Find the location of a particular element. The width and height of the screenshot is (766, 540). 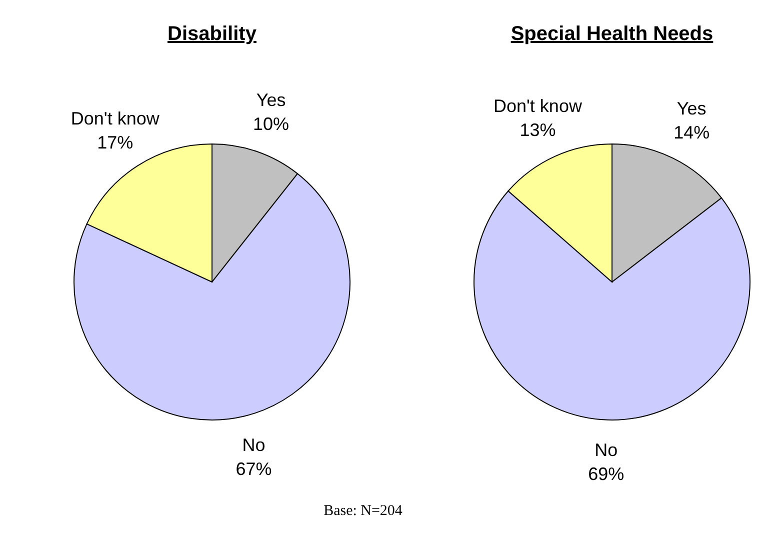

data-label: 69% is located at coordinates (606, 474).